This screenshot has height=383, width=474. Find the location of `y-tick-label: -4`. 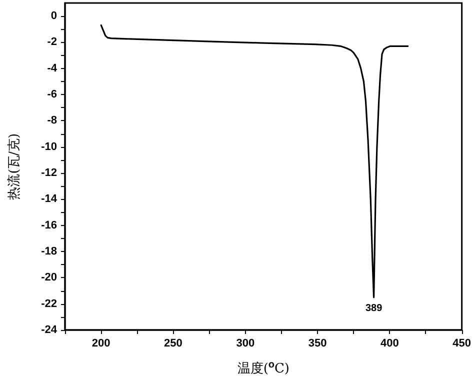

y-tick-label: -4 is located at coordinates (52, 68).